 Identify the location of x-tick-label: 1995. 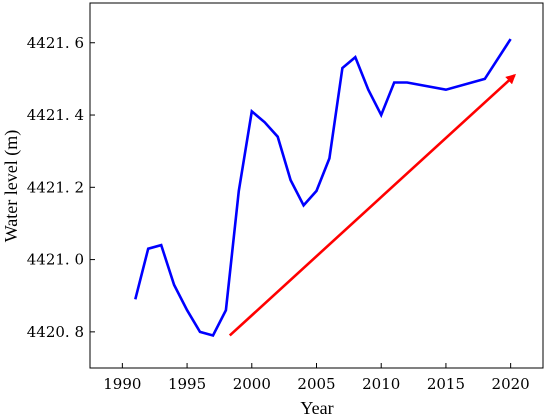
(187, 384).